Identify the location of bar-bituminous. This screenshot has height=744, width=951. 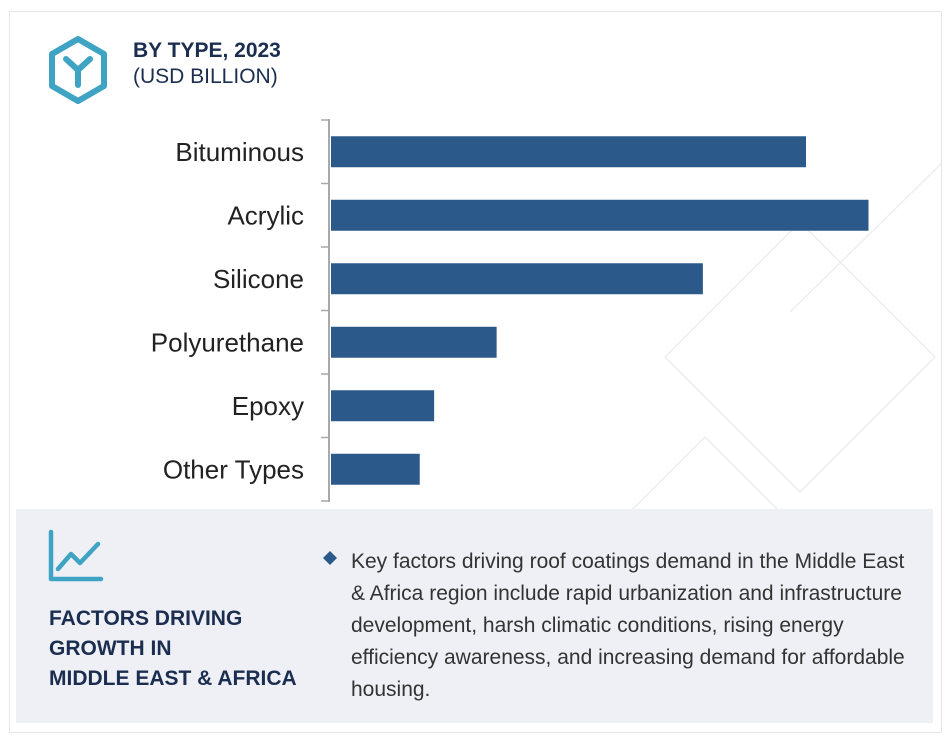
(568, 152).